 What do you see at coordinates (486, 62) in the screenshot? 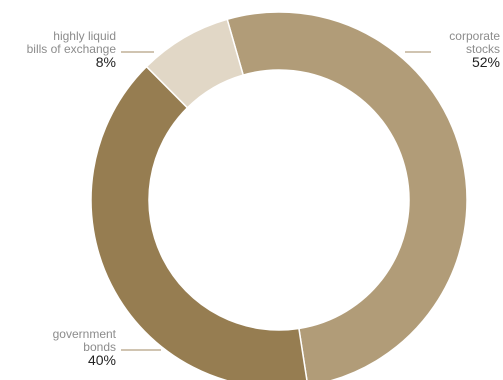
I see `slice-value-label: 52%` at bounding box center [486, 62].